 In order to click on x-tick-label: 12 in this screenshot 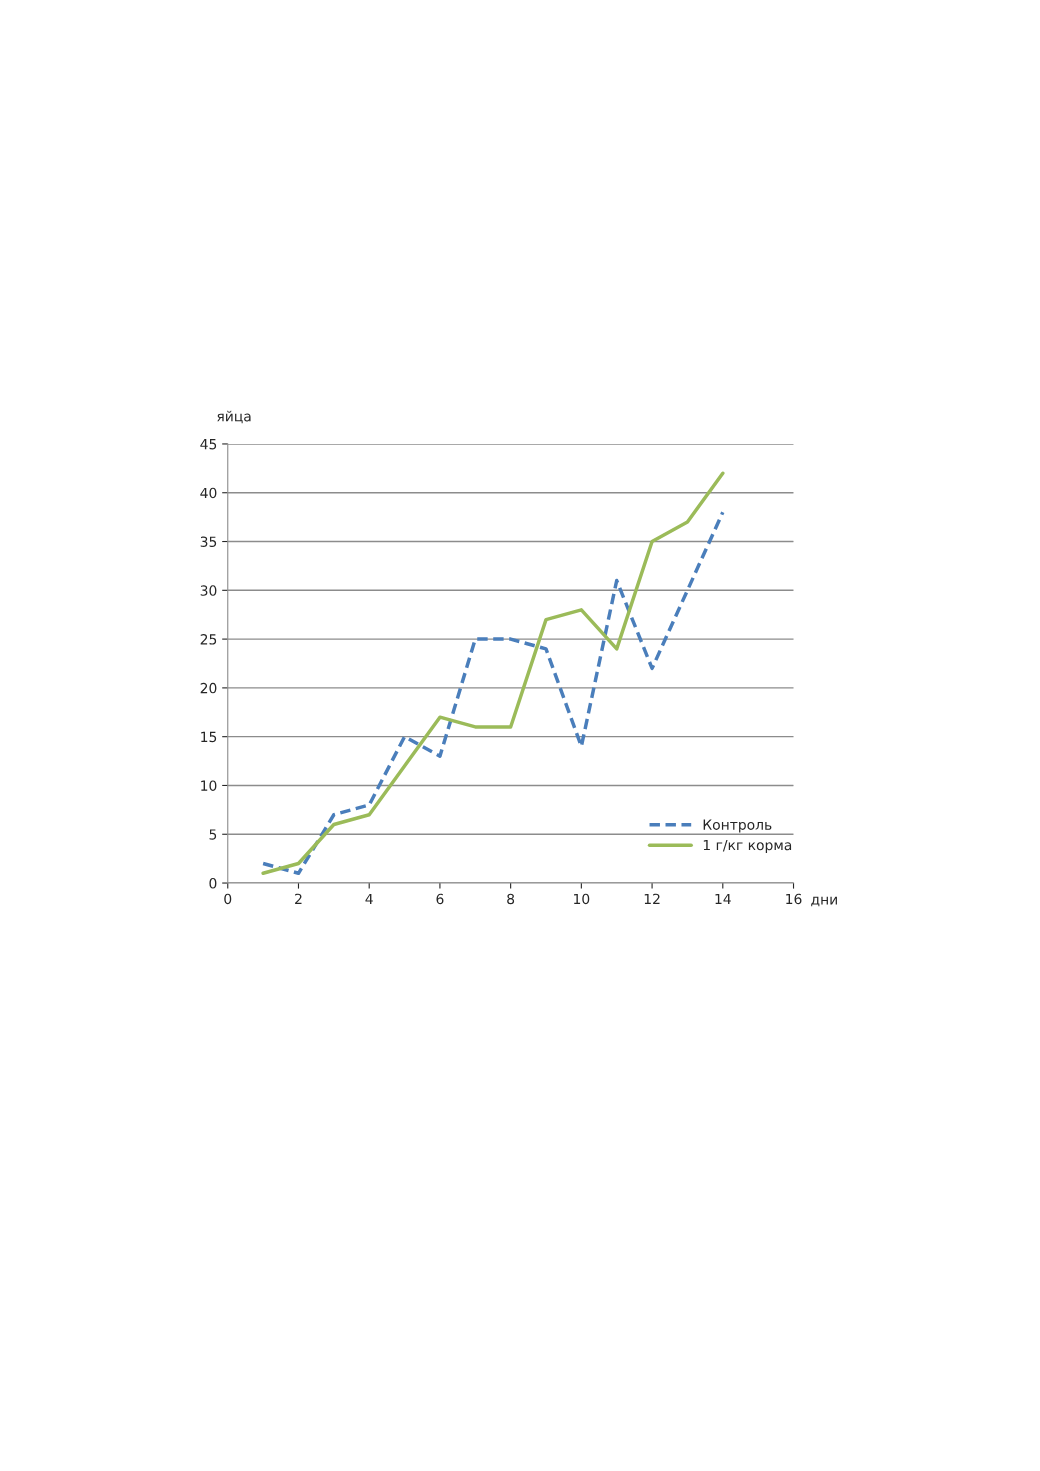, I will do `click(652, 899)`.